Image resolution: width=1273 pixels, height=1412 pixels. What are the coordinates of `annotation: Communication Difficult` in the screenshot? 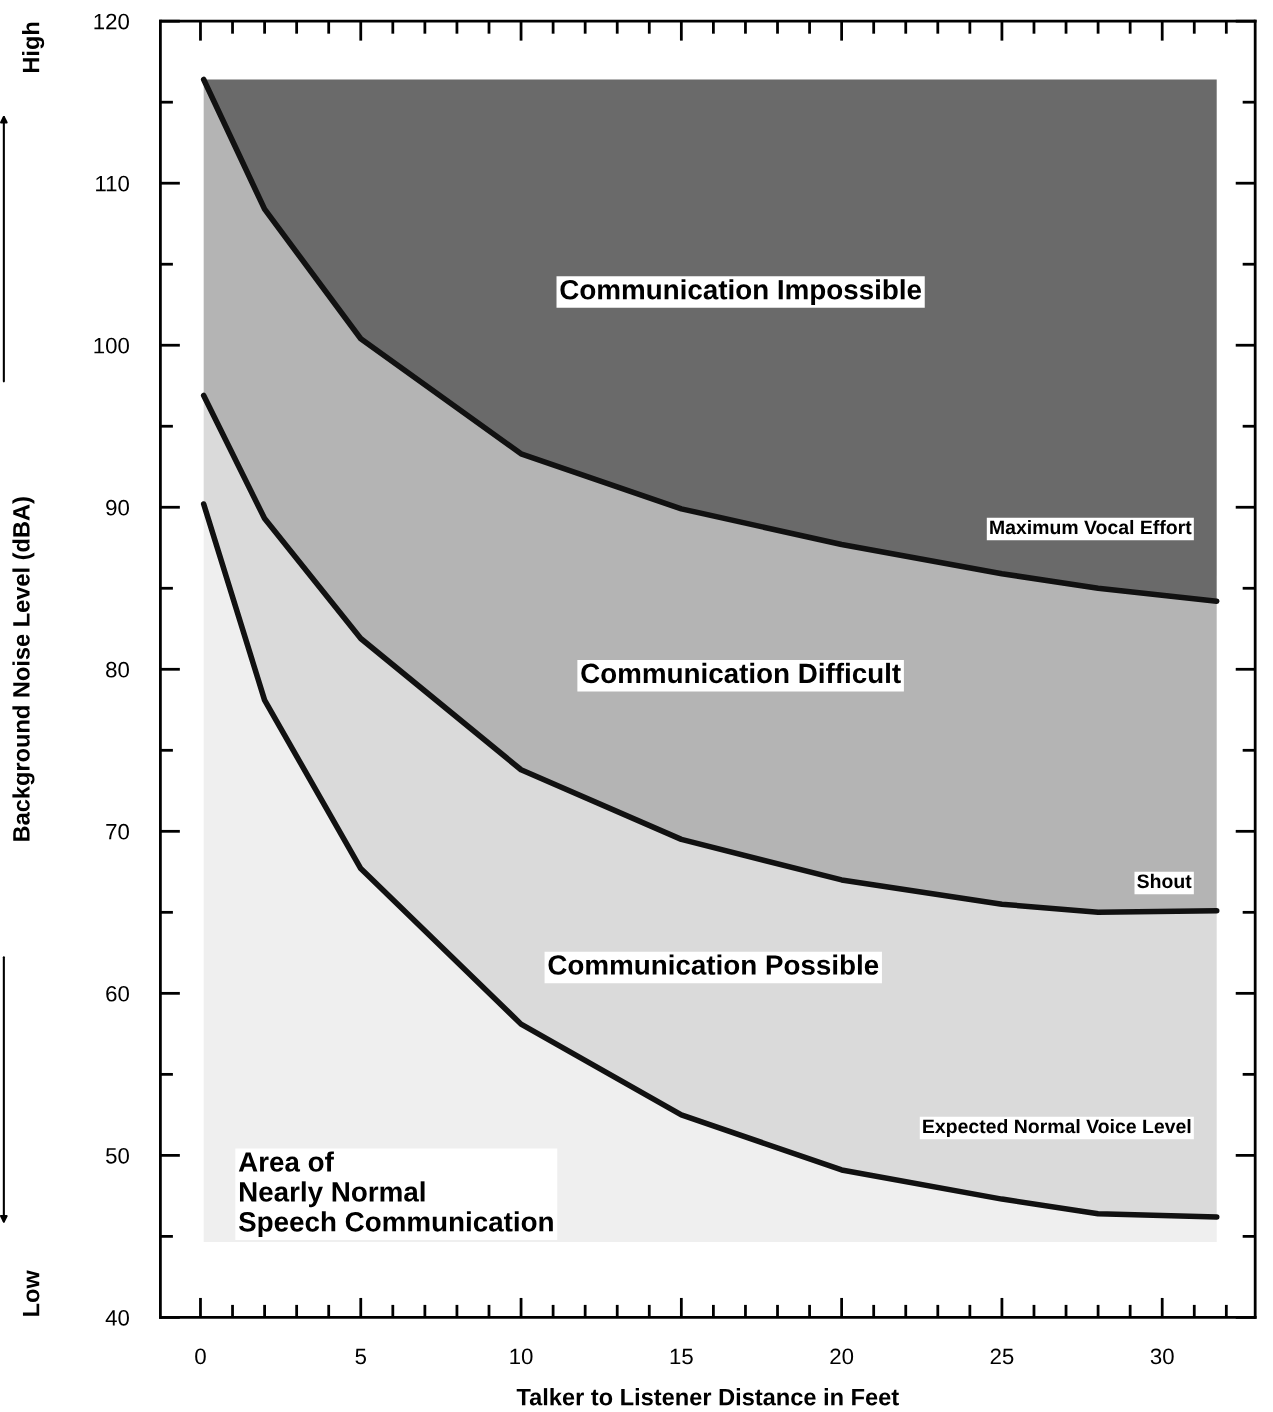 It's located at (741, 673).